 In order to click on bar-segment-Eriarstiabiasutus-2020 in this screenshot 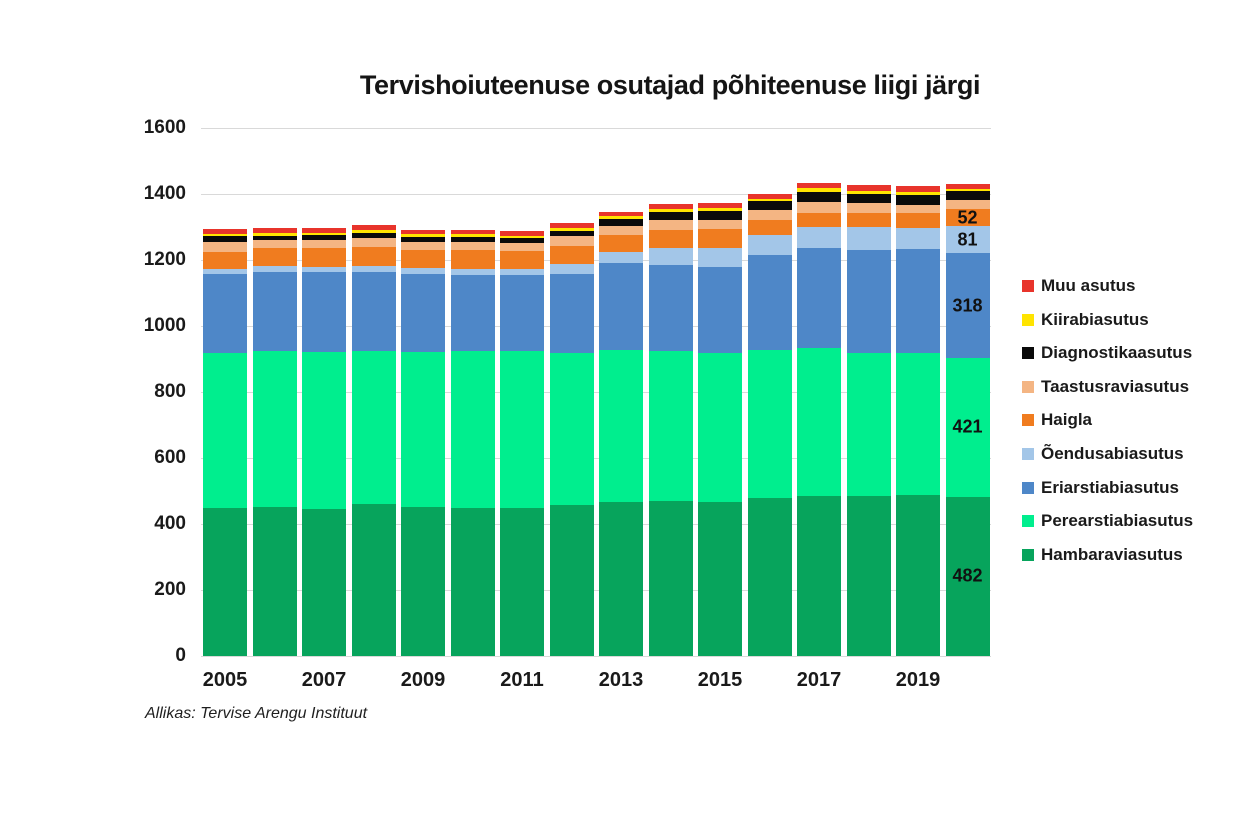, I will do `click(968, 305)`.